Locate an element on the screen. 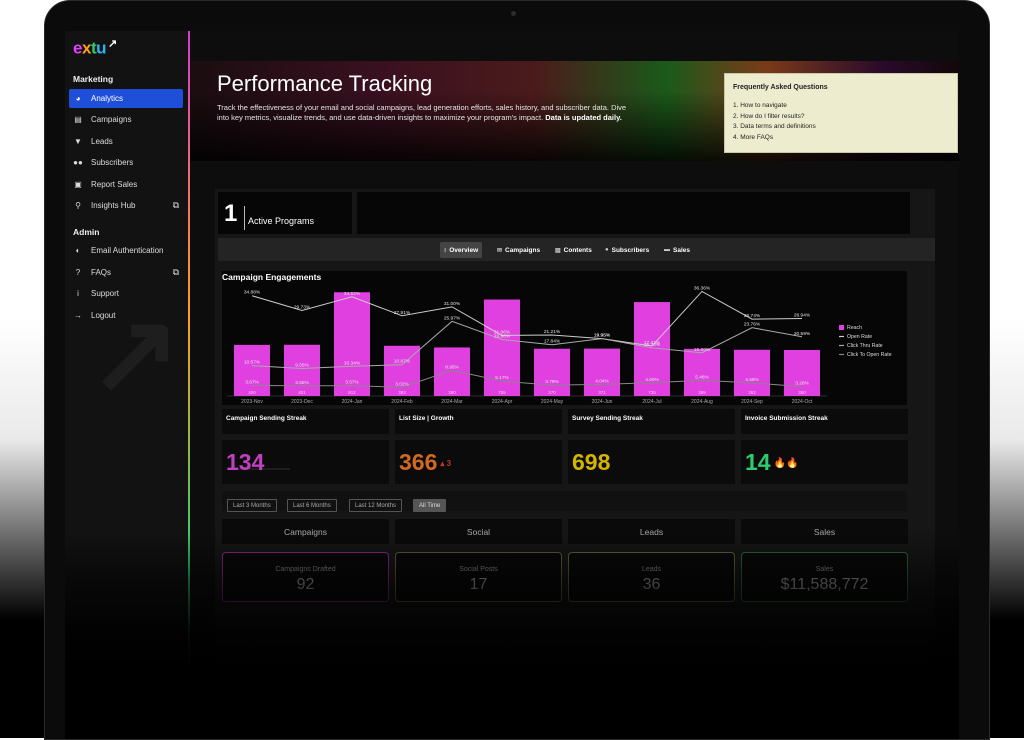 This screenshot has width=1024, height=740. streak-label: List Size | Growth is located at coordinates (426, 418).